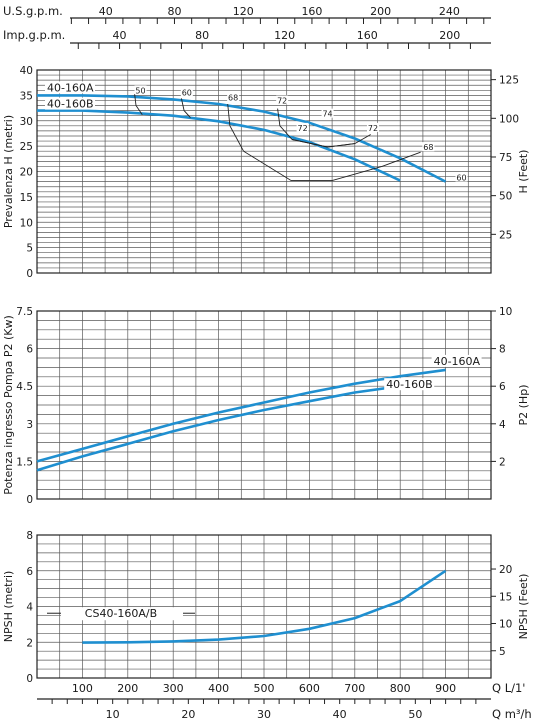 The image size is (537, 724). Describe the element at coordinates (505, 158) in the screenshot. I see `y-right-tick-label: 75` at that location.